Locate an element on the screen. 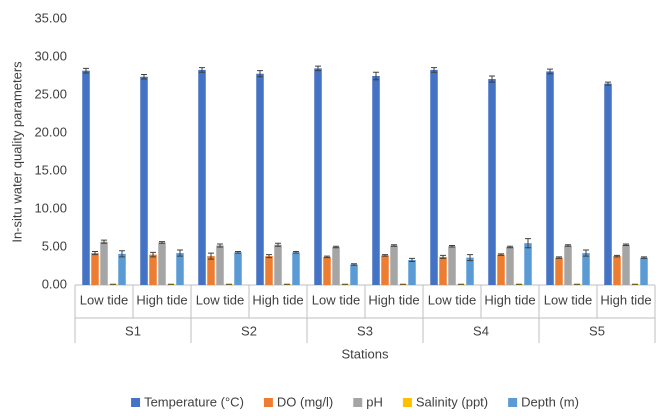 The height and width of the screenshot is (416, 670). y-tick-label: 20.00 is located at coordinates (50, 131).